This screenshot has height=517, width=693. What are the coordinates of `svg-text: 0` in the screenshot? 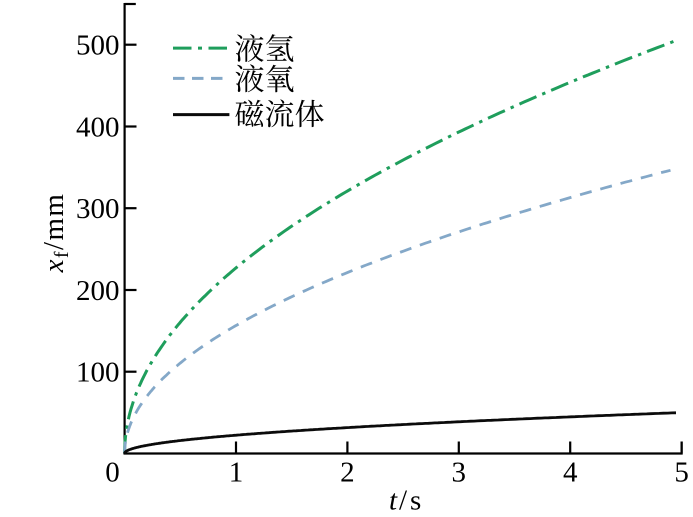 It's located at (112, 473).